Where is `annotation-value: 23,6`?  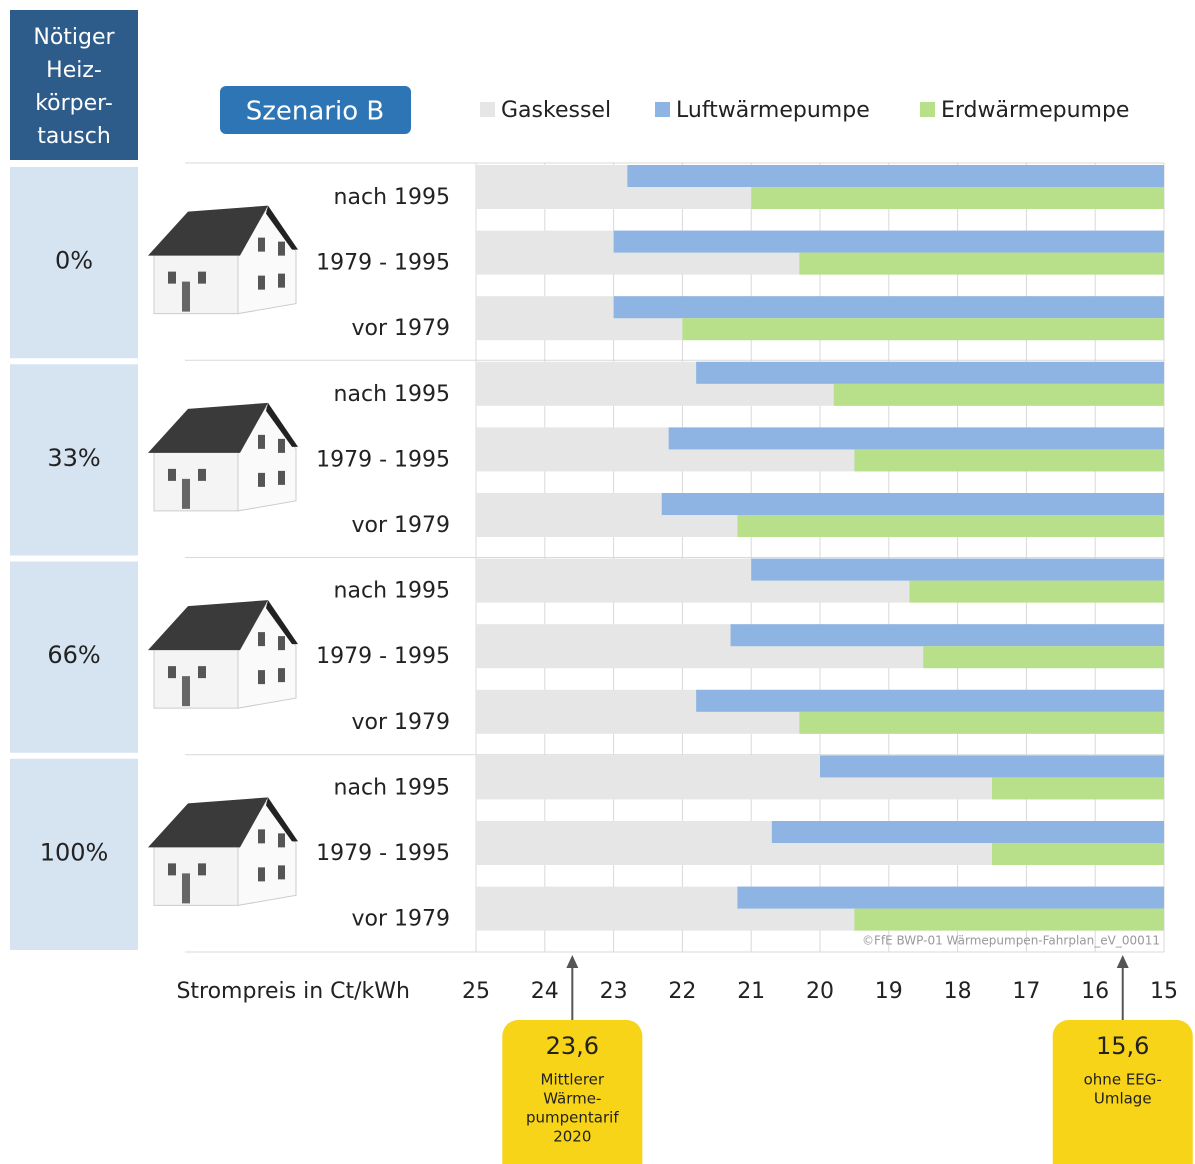
annotation-value: 23,6 is located at coordinates (572, 1046).